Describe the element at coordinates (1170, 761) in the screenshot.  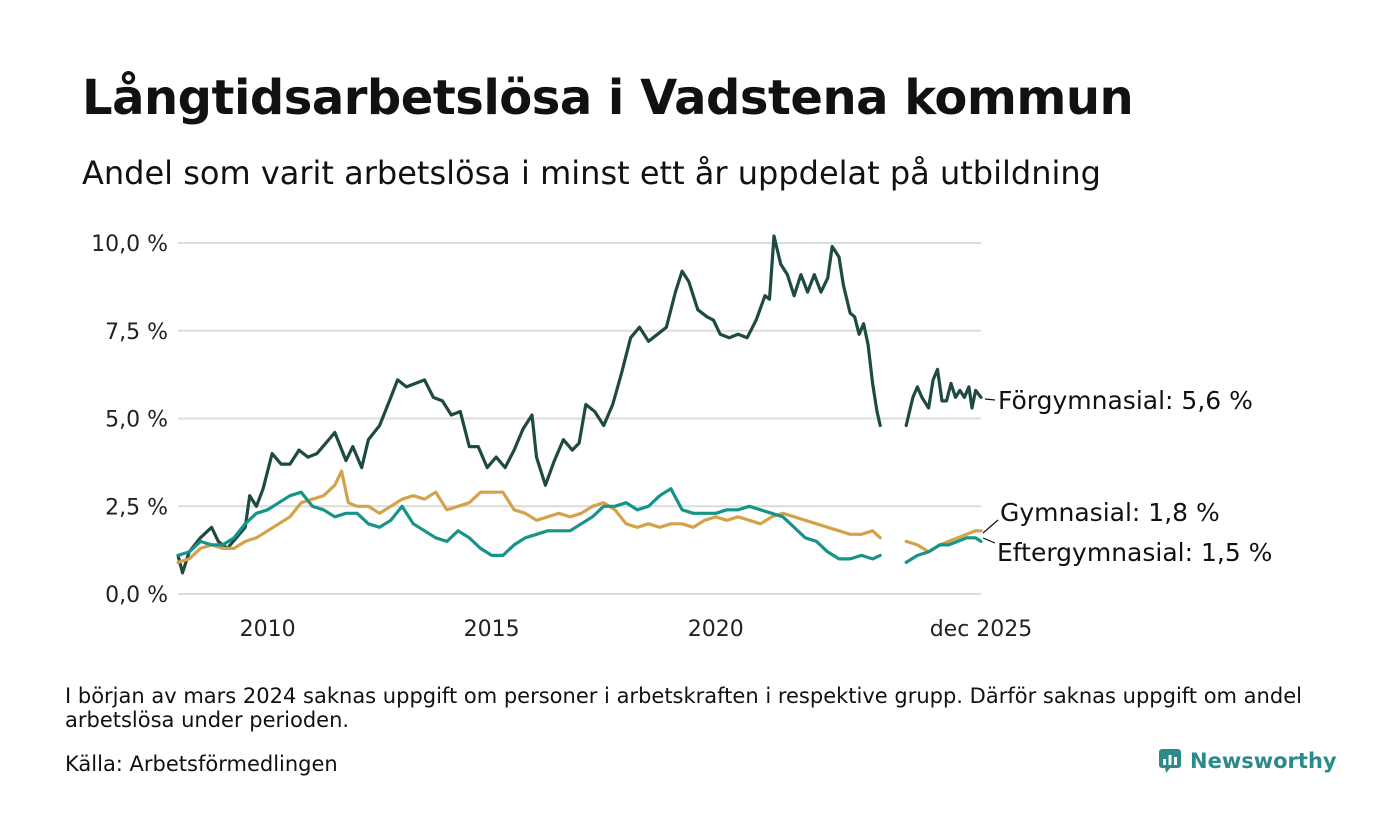
I see `bar-chart-icon` at that location.